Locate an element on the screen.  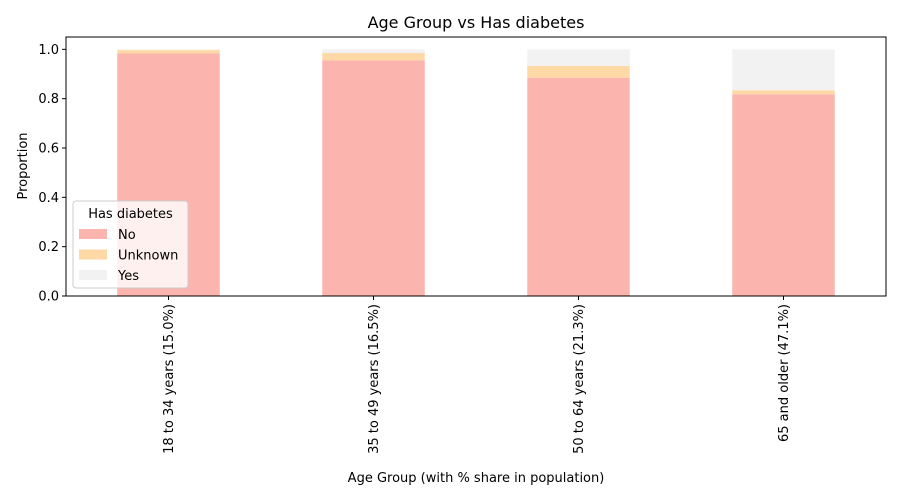
chart-title: Age Group vs Has diabetes is located at coordinates (476, 22).